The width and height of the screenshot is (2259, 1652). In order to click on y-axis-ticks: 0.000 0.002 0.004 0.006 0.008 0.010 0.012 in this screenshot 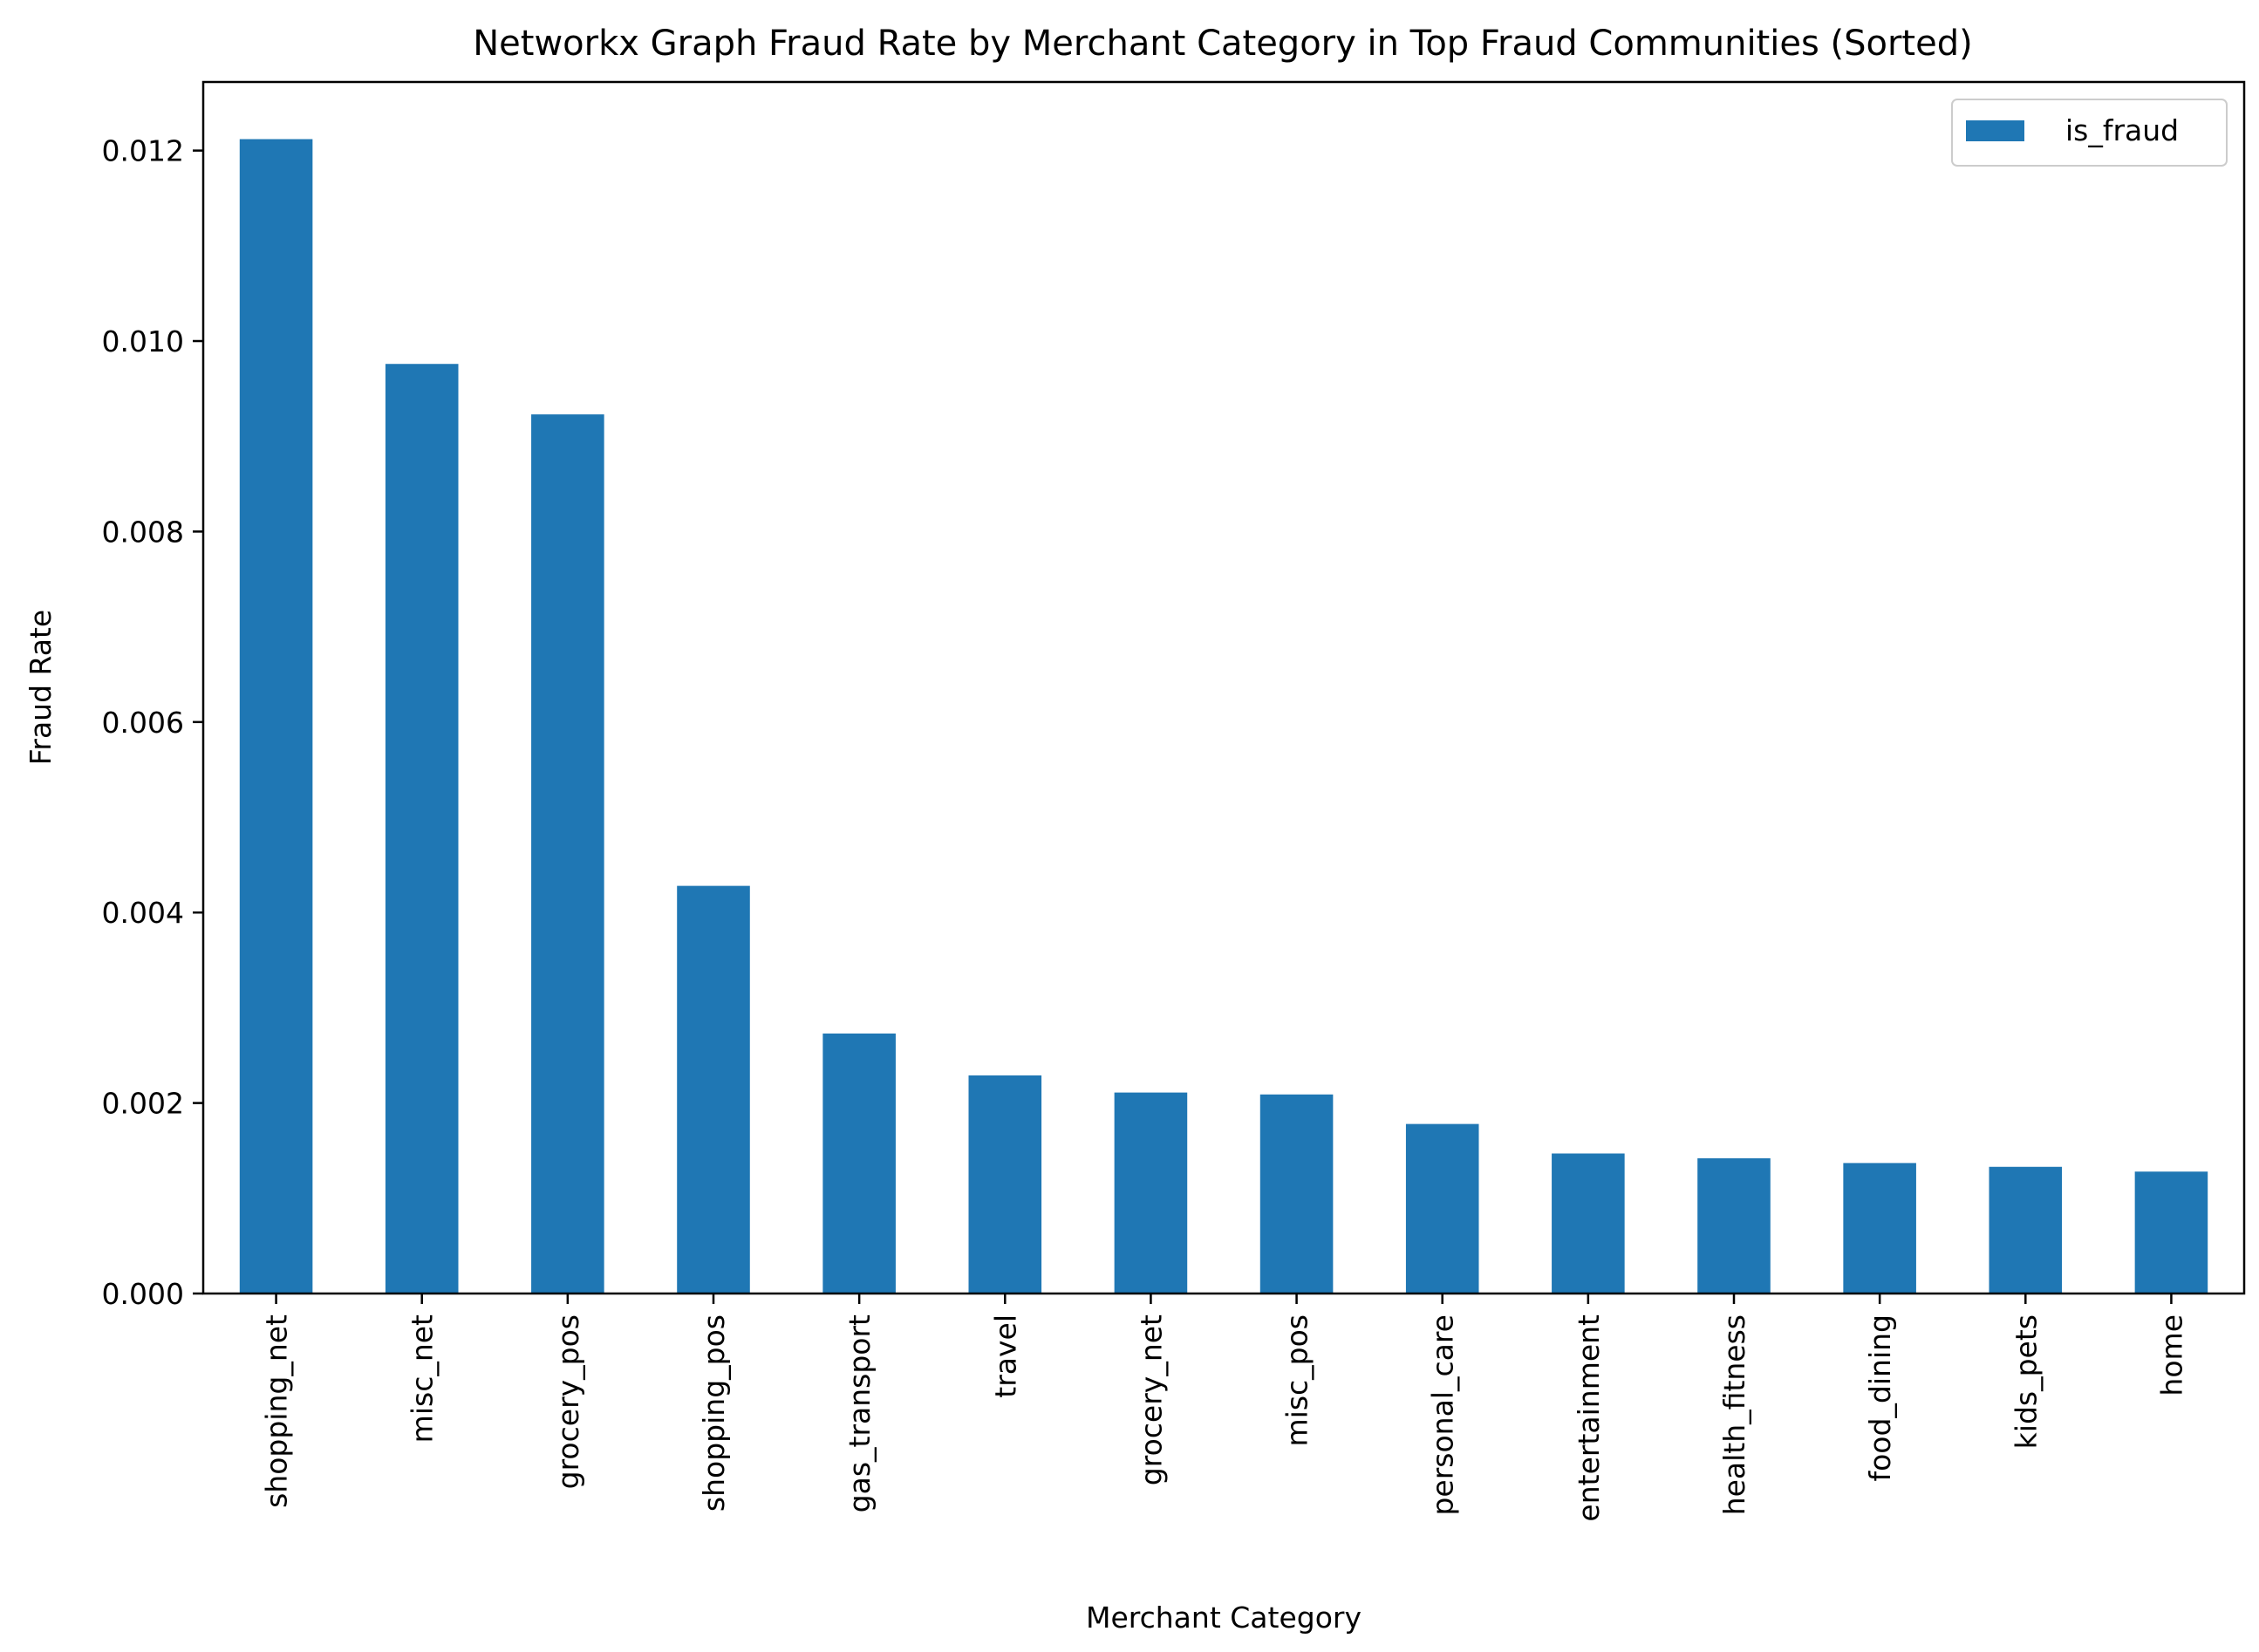, I will do `click(152, 722)`.